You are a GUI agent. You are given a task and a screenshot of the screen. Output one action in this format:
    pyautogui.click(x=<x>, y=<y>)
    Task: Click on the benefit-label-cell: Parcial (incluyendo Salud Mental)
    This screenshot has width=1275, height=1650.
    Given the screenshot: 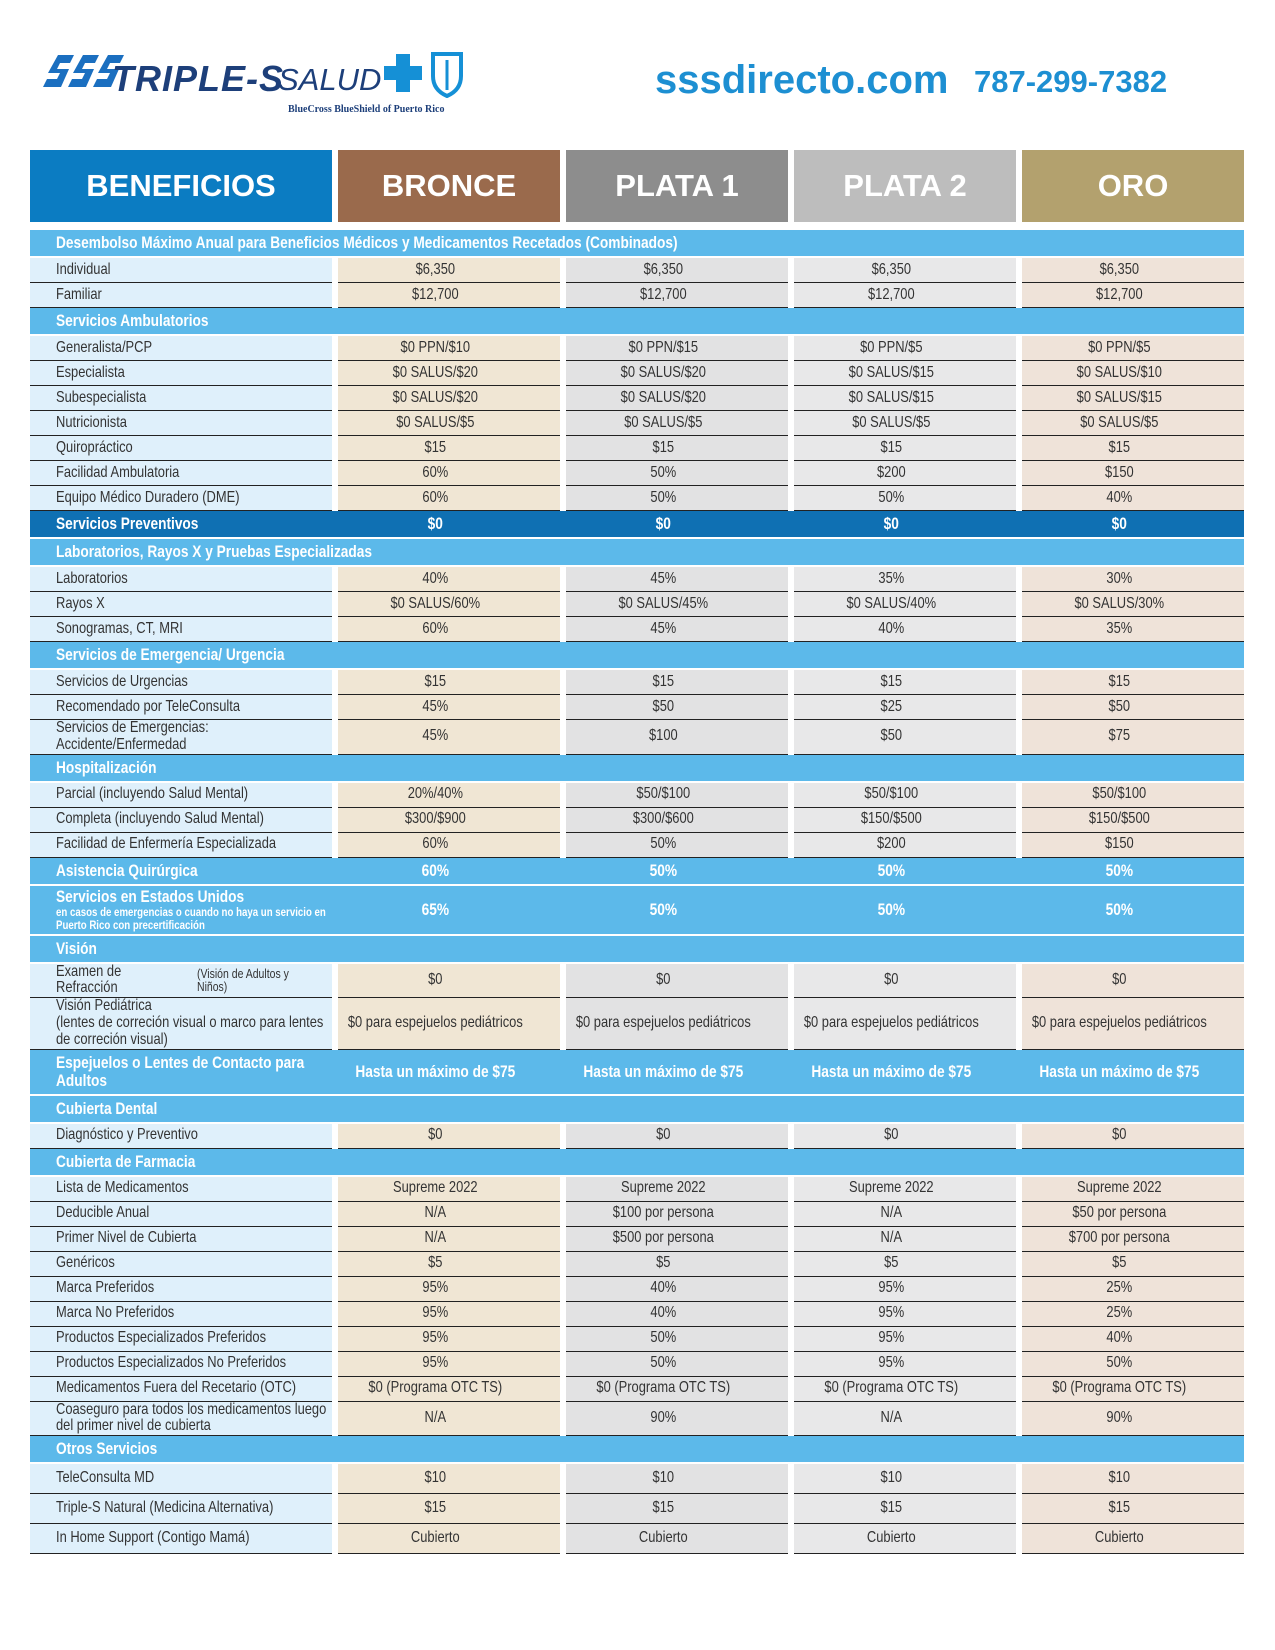 What is the action you would take?
    pyautogui.click(x=181, y=795)
    